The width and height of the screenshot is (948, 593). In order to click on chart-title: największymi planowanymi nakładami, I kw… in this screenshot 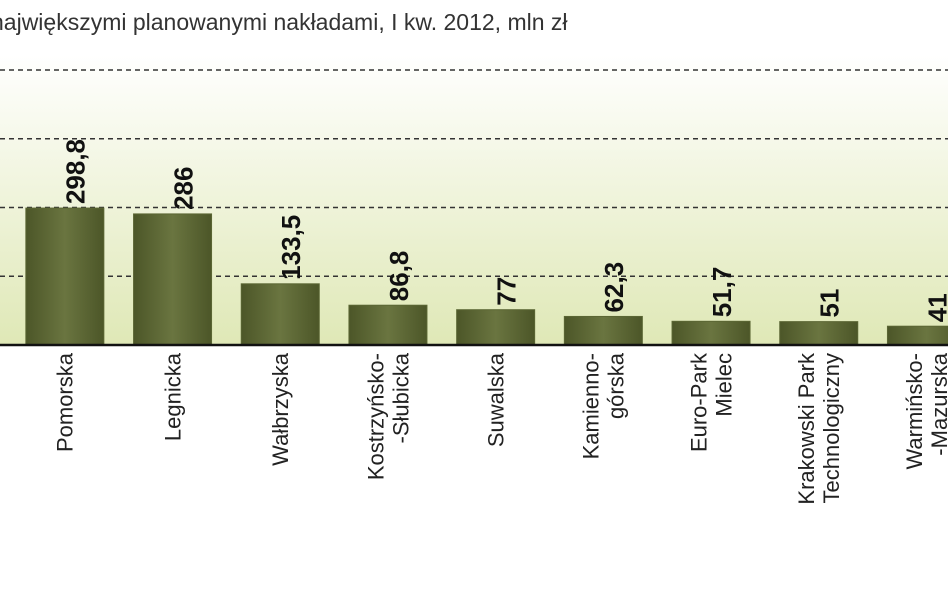, I will do `click(284, 22)`.